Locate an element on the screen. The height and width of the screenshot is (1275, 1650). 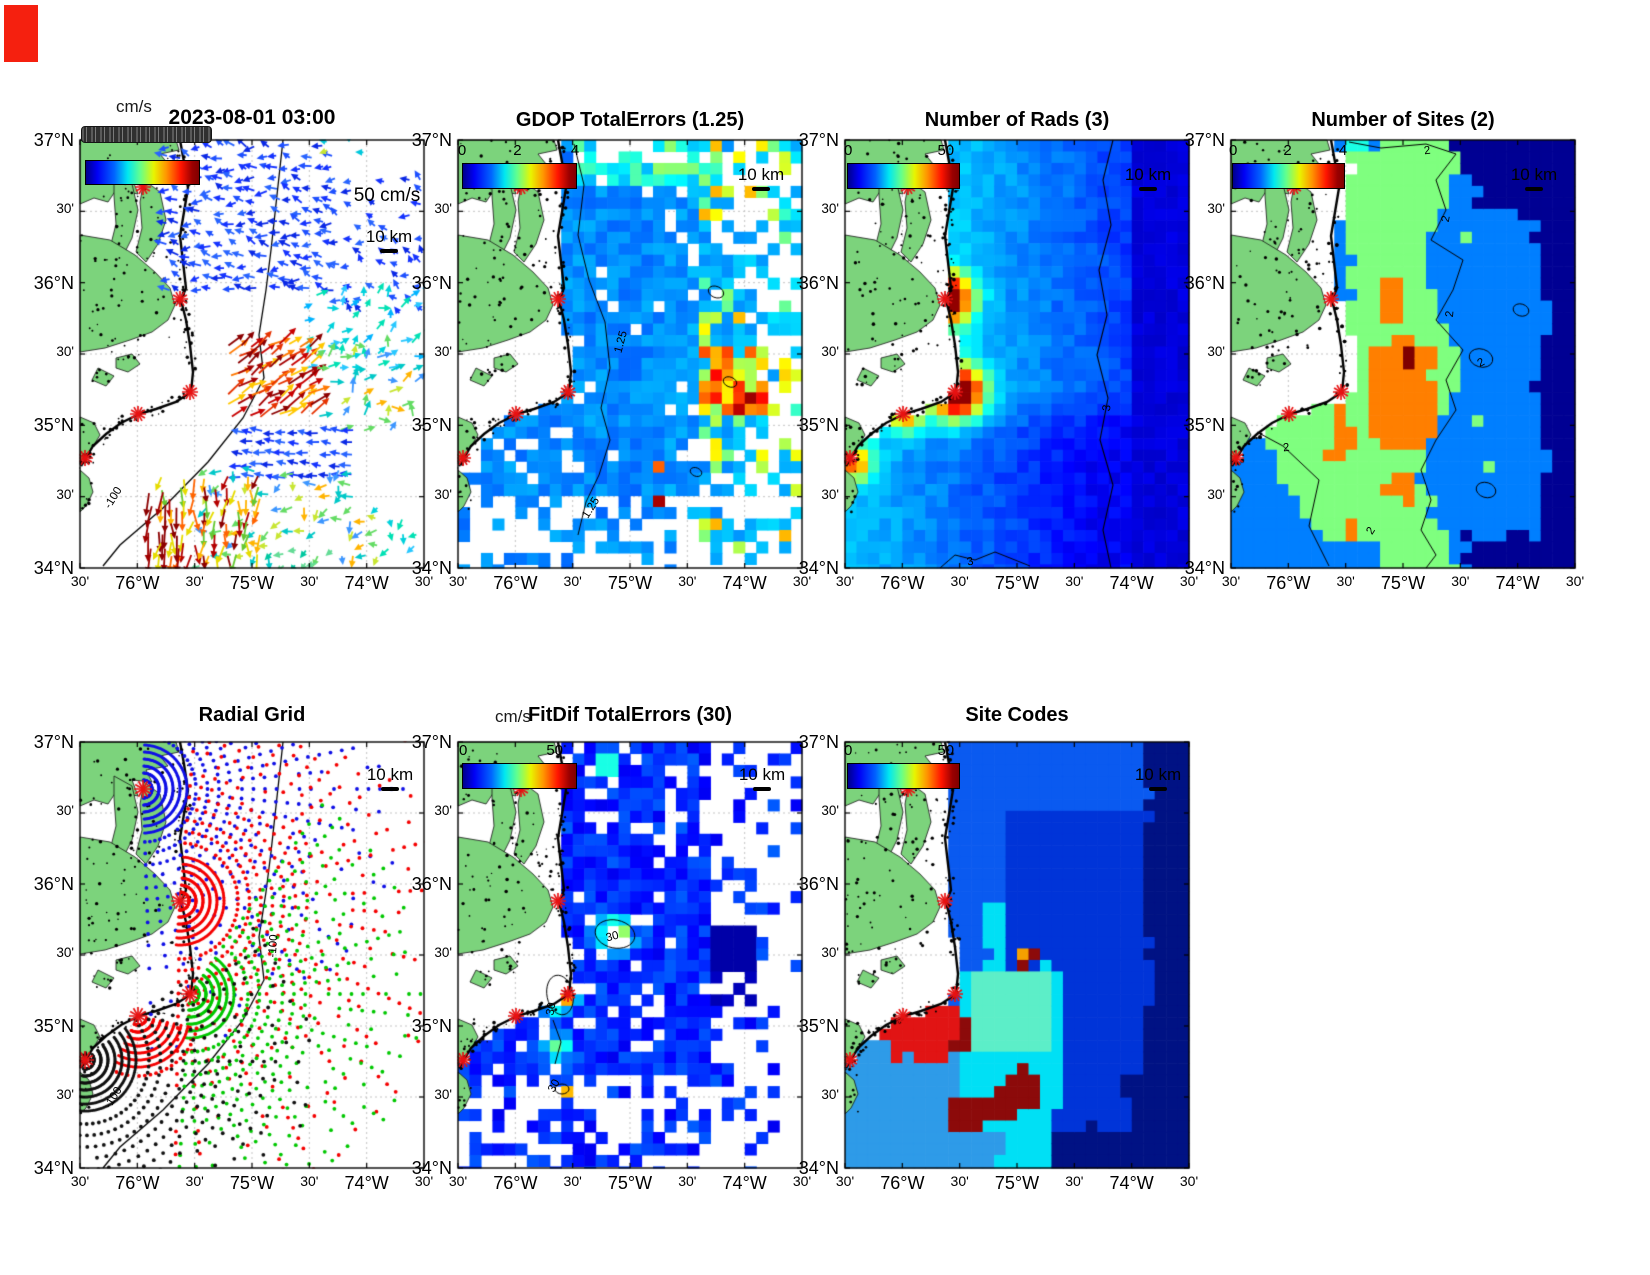
vector-scale-label: 50 cm/s is located at coordinates (387, 195).